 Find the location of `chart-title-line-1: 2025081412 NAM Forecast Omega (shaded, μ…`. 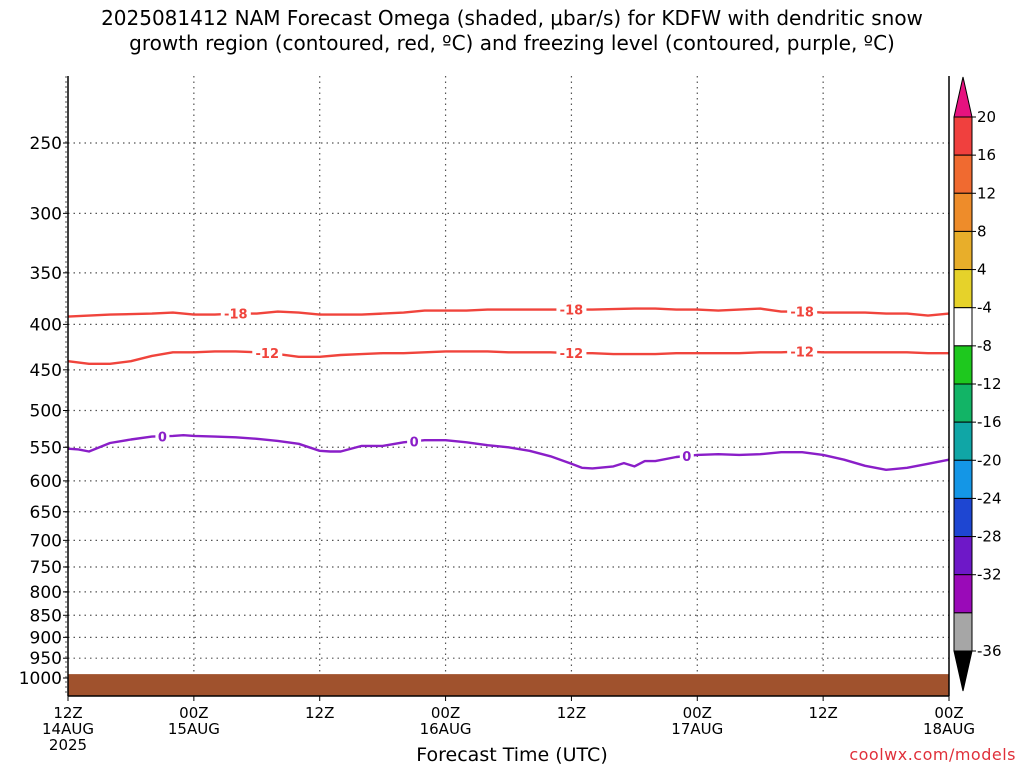

chart-title-line-1: 2025081412 NAM Forecast Omega (shaded, μ… is located at coordinates (512, 18).